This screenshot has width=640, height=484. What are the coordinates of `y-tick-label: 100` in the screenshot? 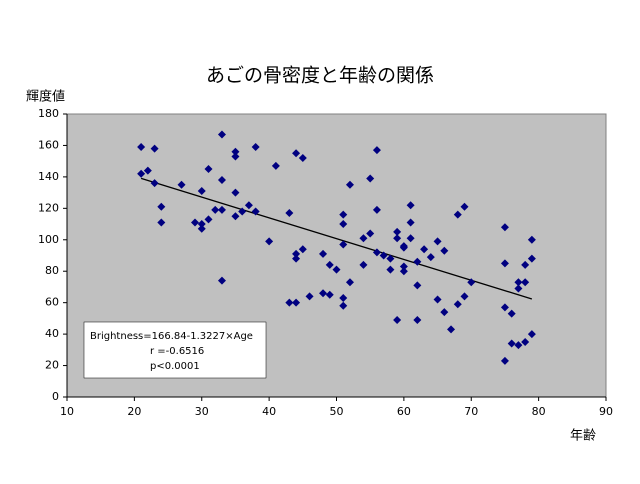 It's located at (48, 239).